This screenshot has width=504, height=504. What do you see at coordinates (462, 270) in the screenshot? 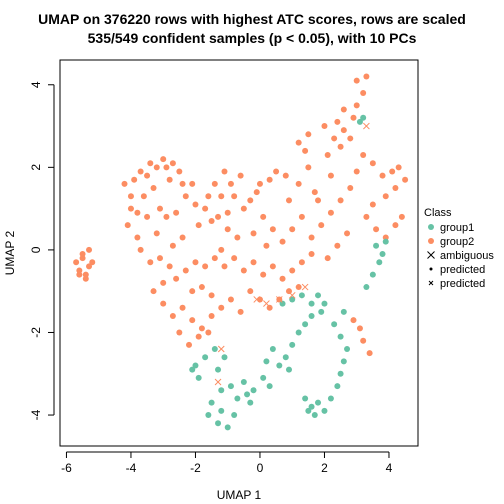
I see `legend-label: predicted` at bounding box center [462, 270].